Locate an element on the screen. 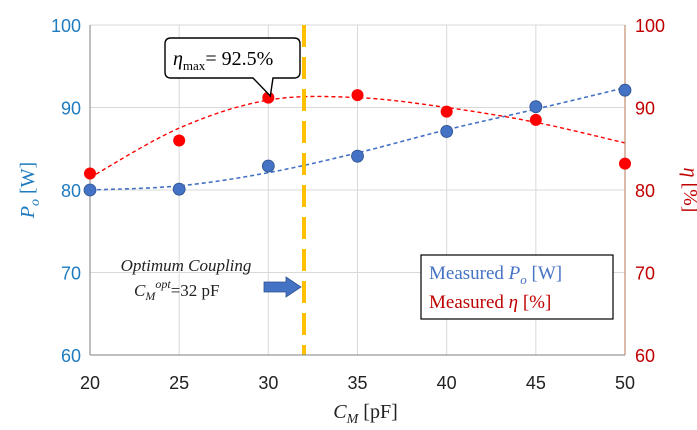 This screenshot has width=697, height=430. y-left-tick-label: 70 is located at coordinates (71, 274).